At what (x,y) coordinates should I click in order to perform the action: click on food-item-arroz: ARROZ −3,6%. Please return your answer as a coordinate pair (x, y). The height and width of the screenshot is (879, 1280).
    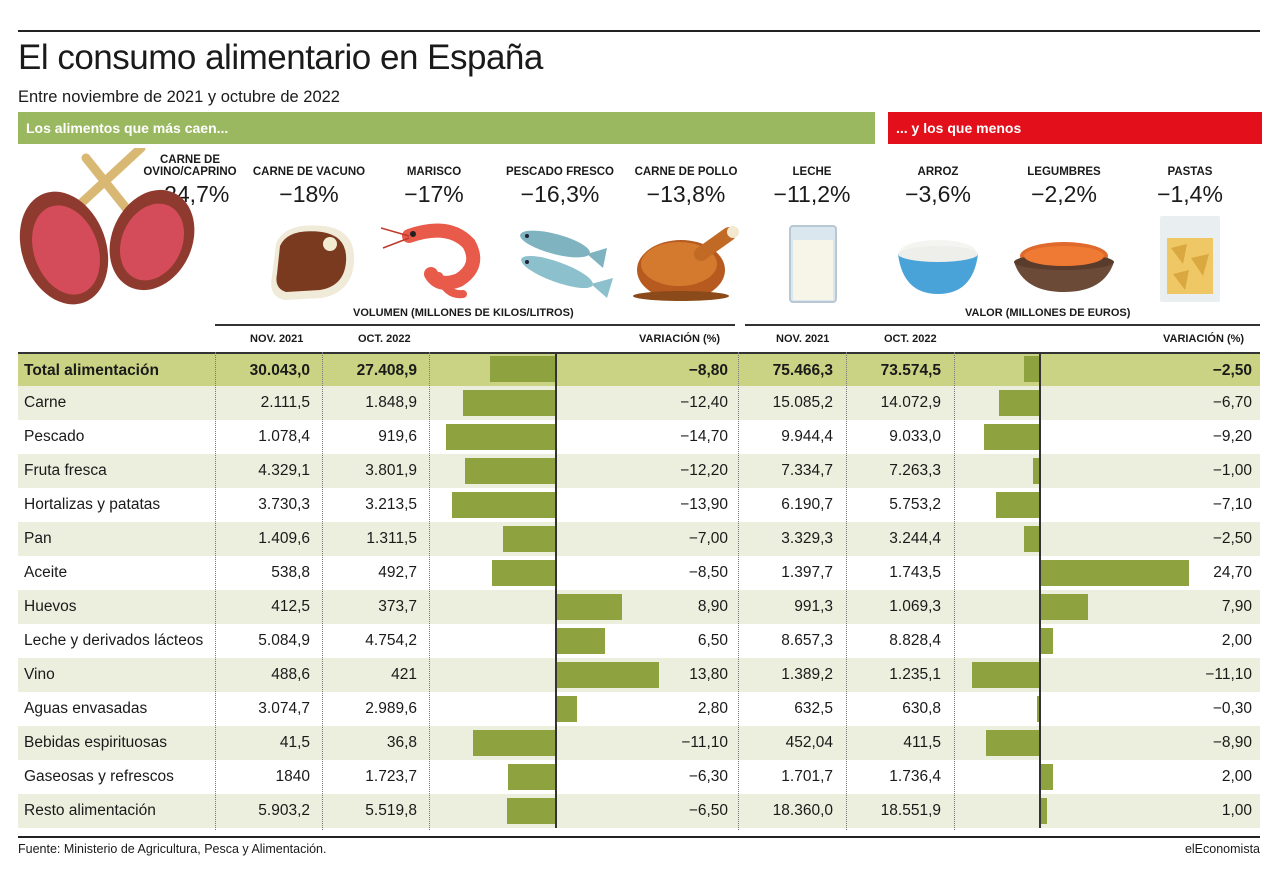
    Looking at the image, I should click on (938, 223).